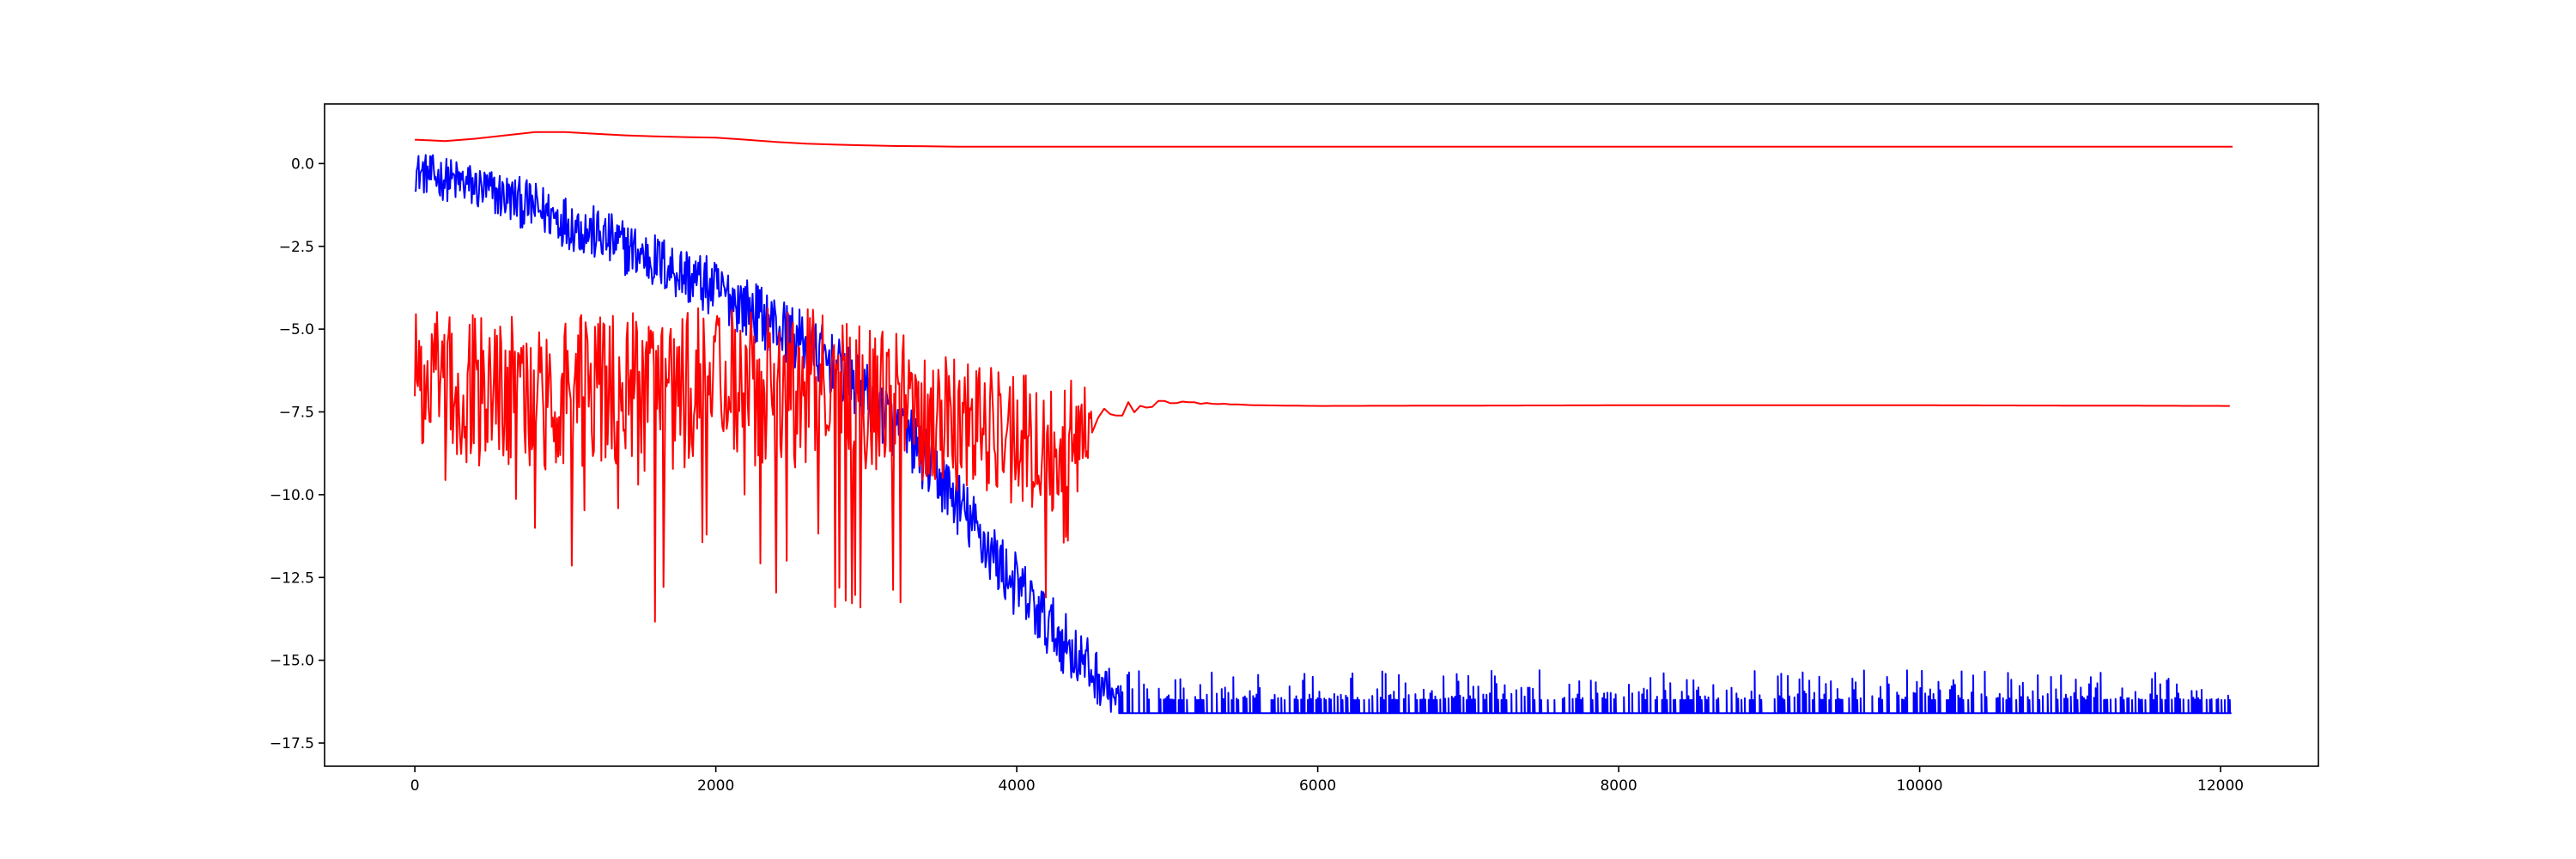 Image resolution: width=2576 pixels, height=859 pixels. Describe the element at coordinates (292, 578) in the screenshot. I see `y-tick-label: −12.5` at that location.